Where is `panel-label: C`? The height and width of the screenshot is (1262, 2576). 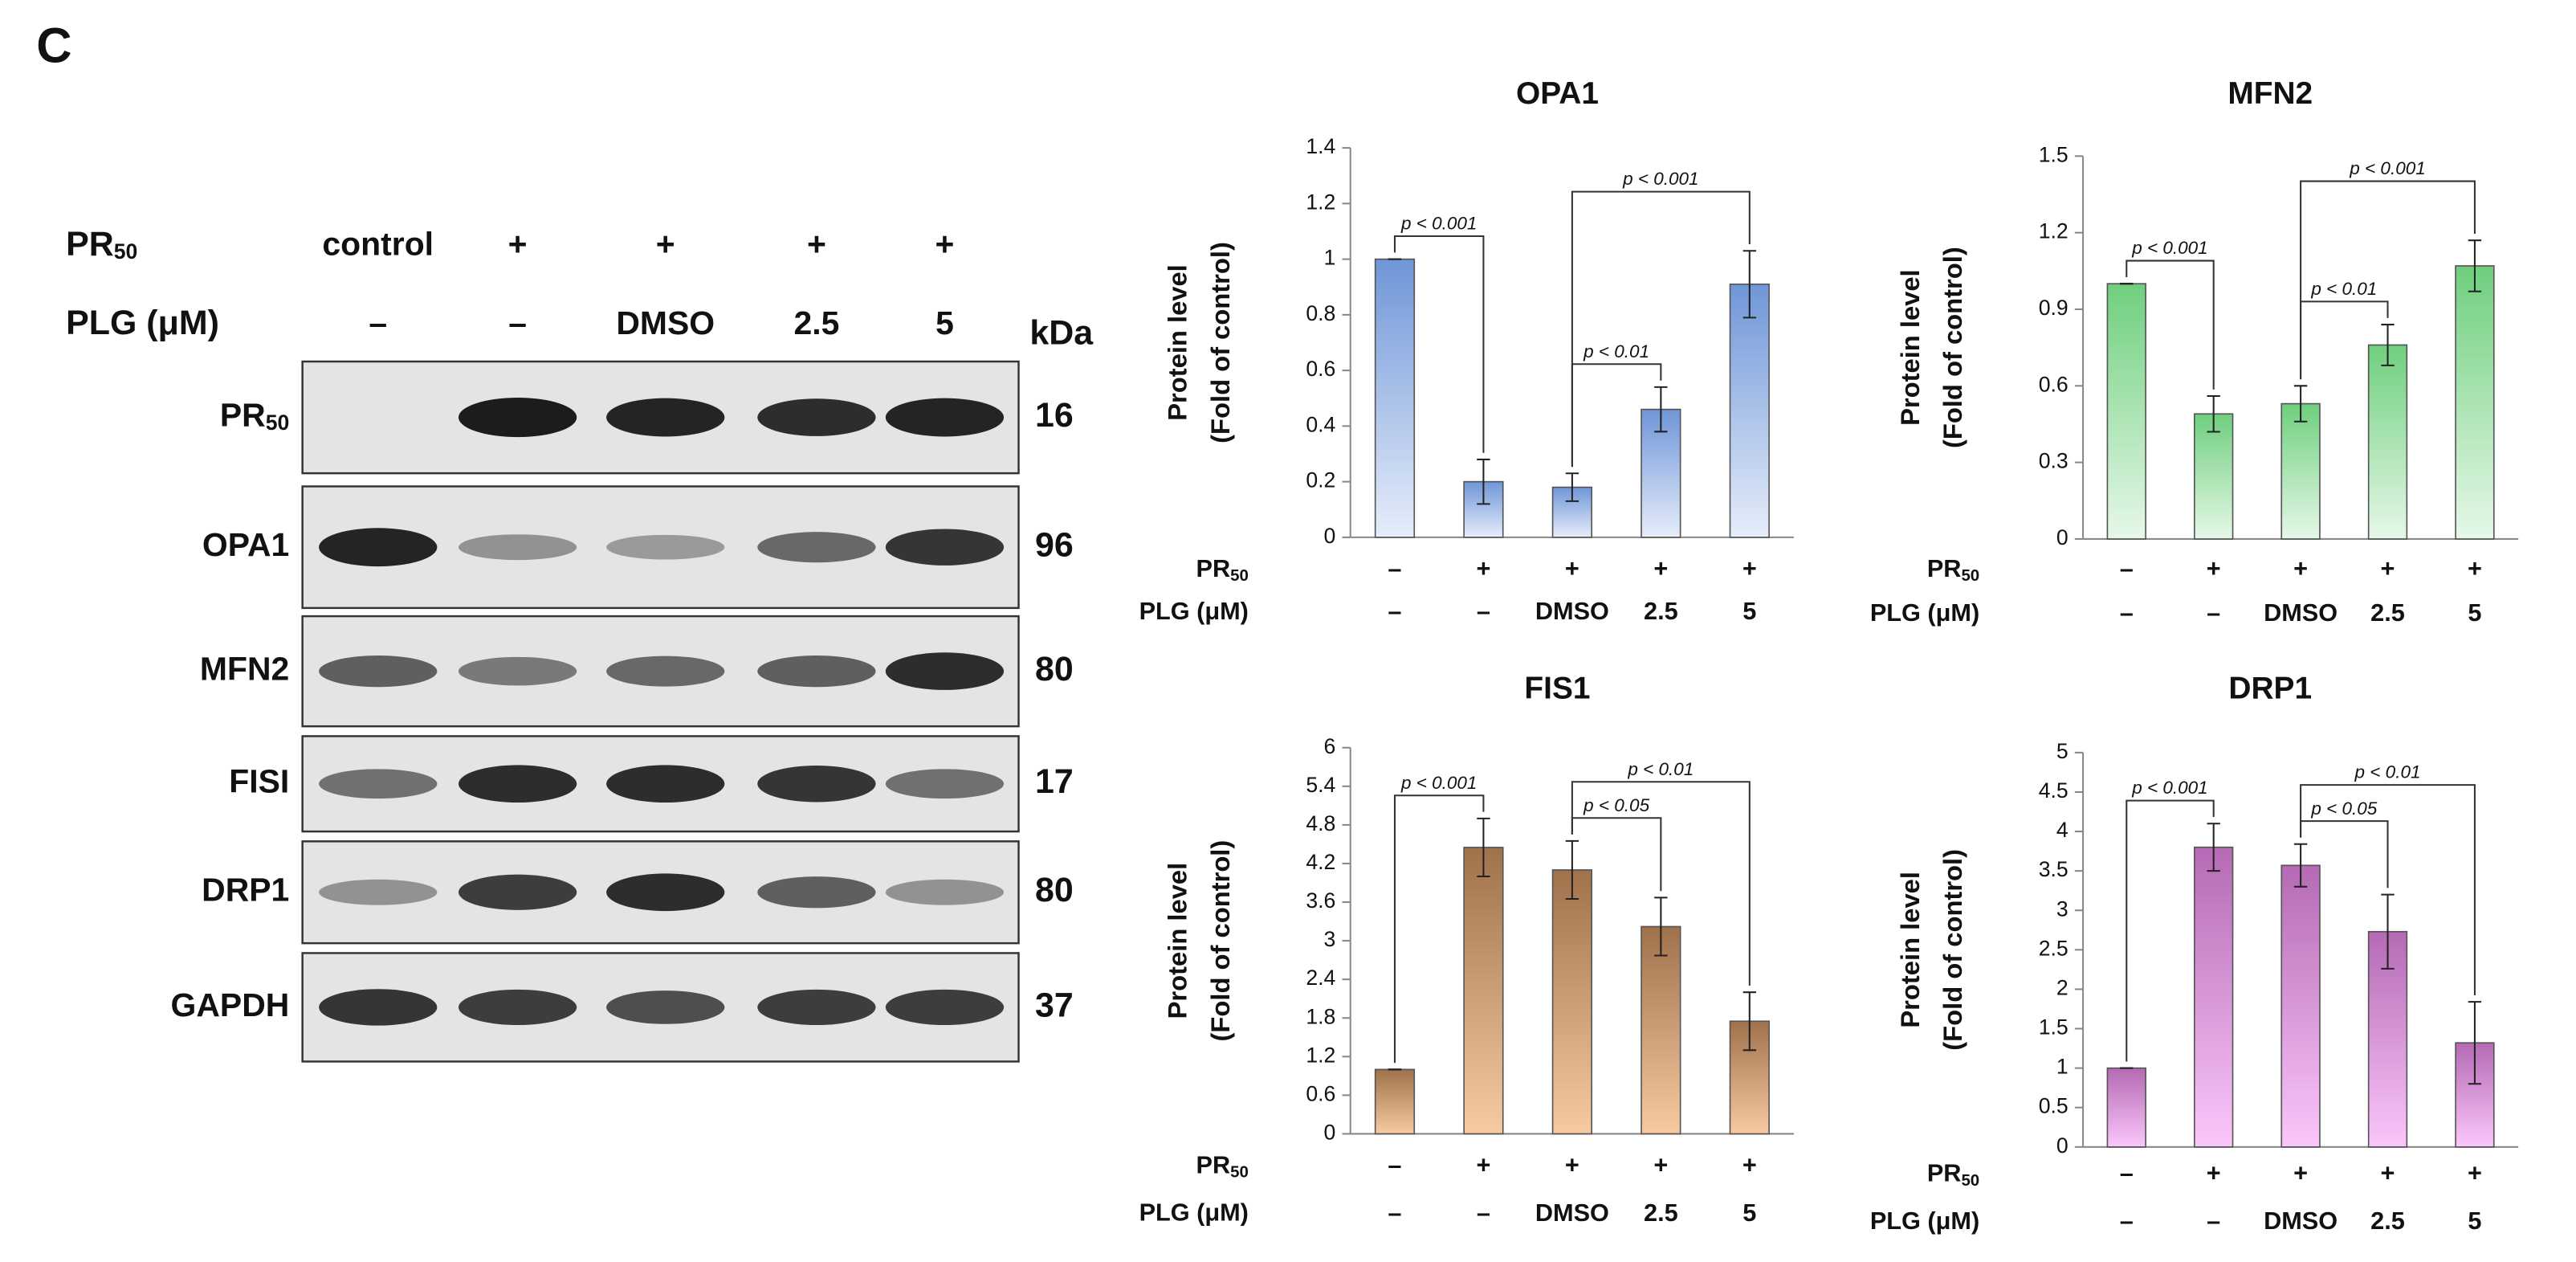 panel-label: C is located at coordinates (54, 46).